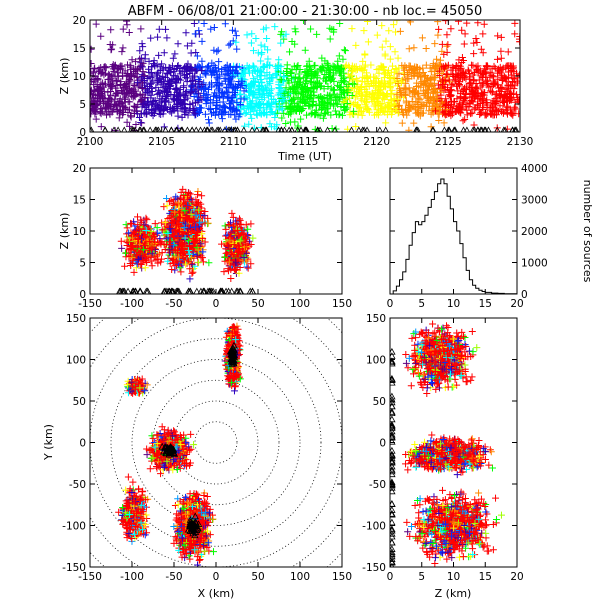  I want to click on y-tick-label: 10, so click(79, 77).